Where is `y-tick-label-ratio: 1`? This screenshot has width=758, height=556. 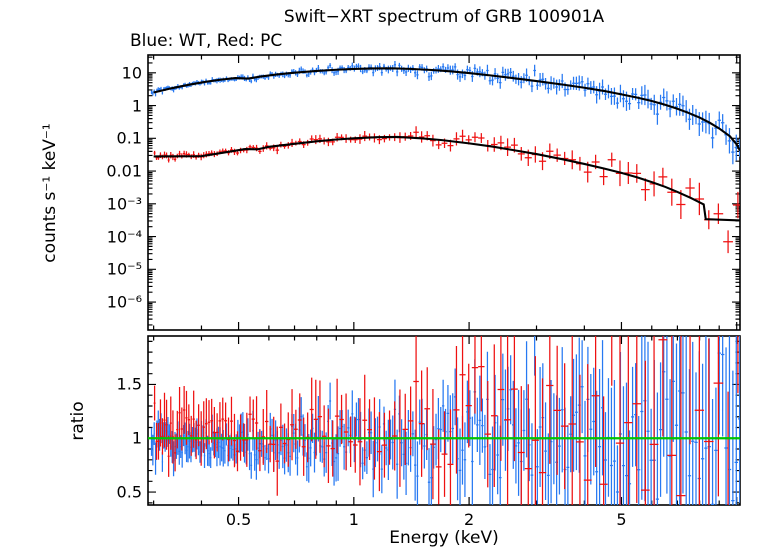 y-tick-label-ratio: 1 is located at coordinates (136, 438).